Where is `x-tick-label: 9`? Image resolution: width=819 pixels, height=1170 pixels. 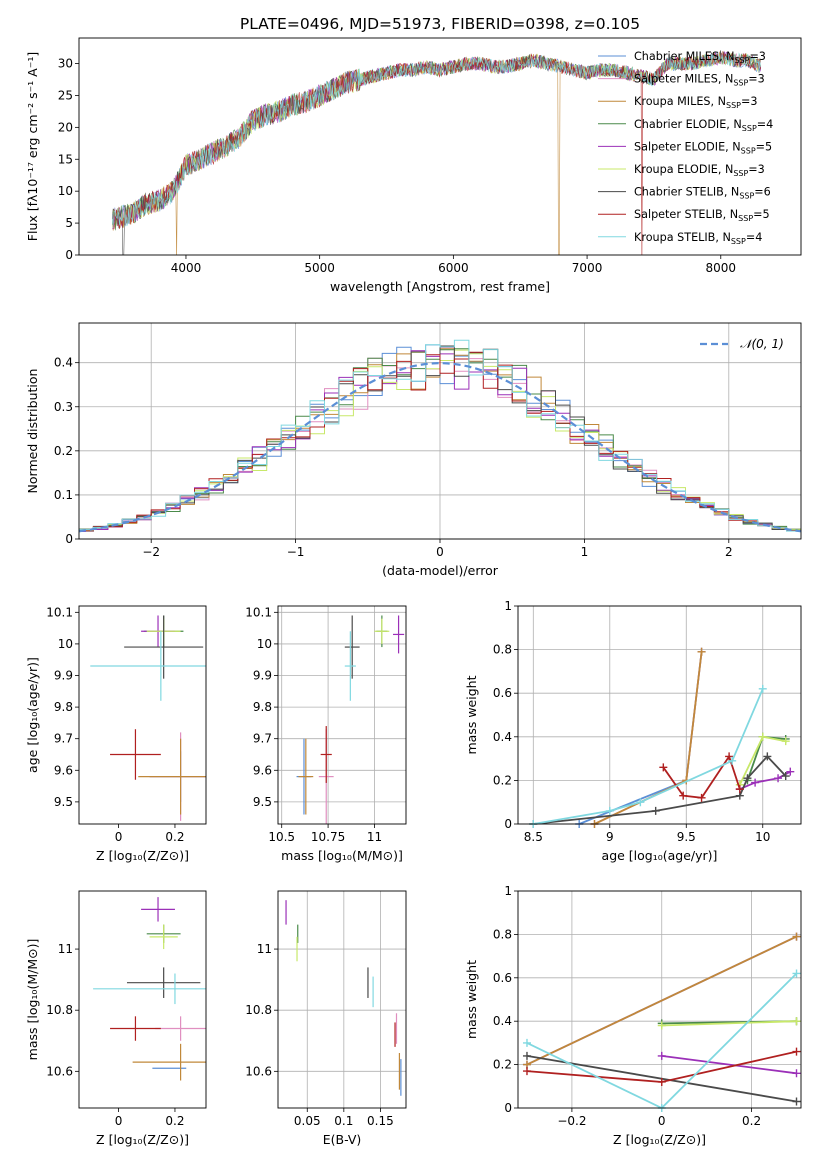 x-tick-label: 9 is located at coordinates (610, 837).